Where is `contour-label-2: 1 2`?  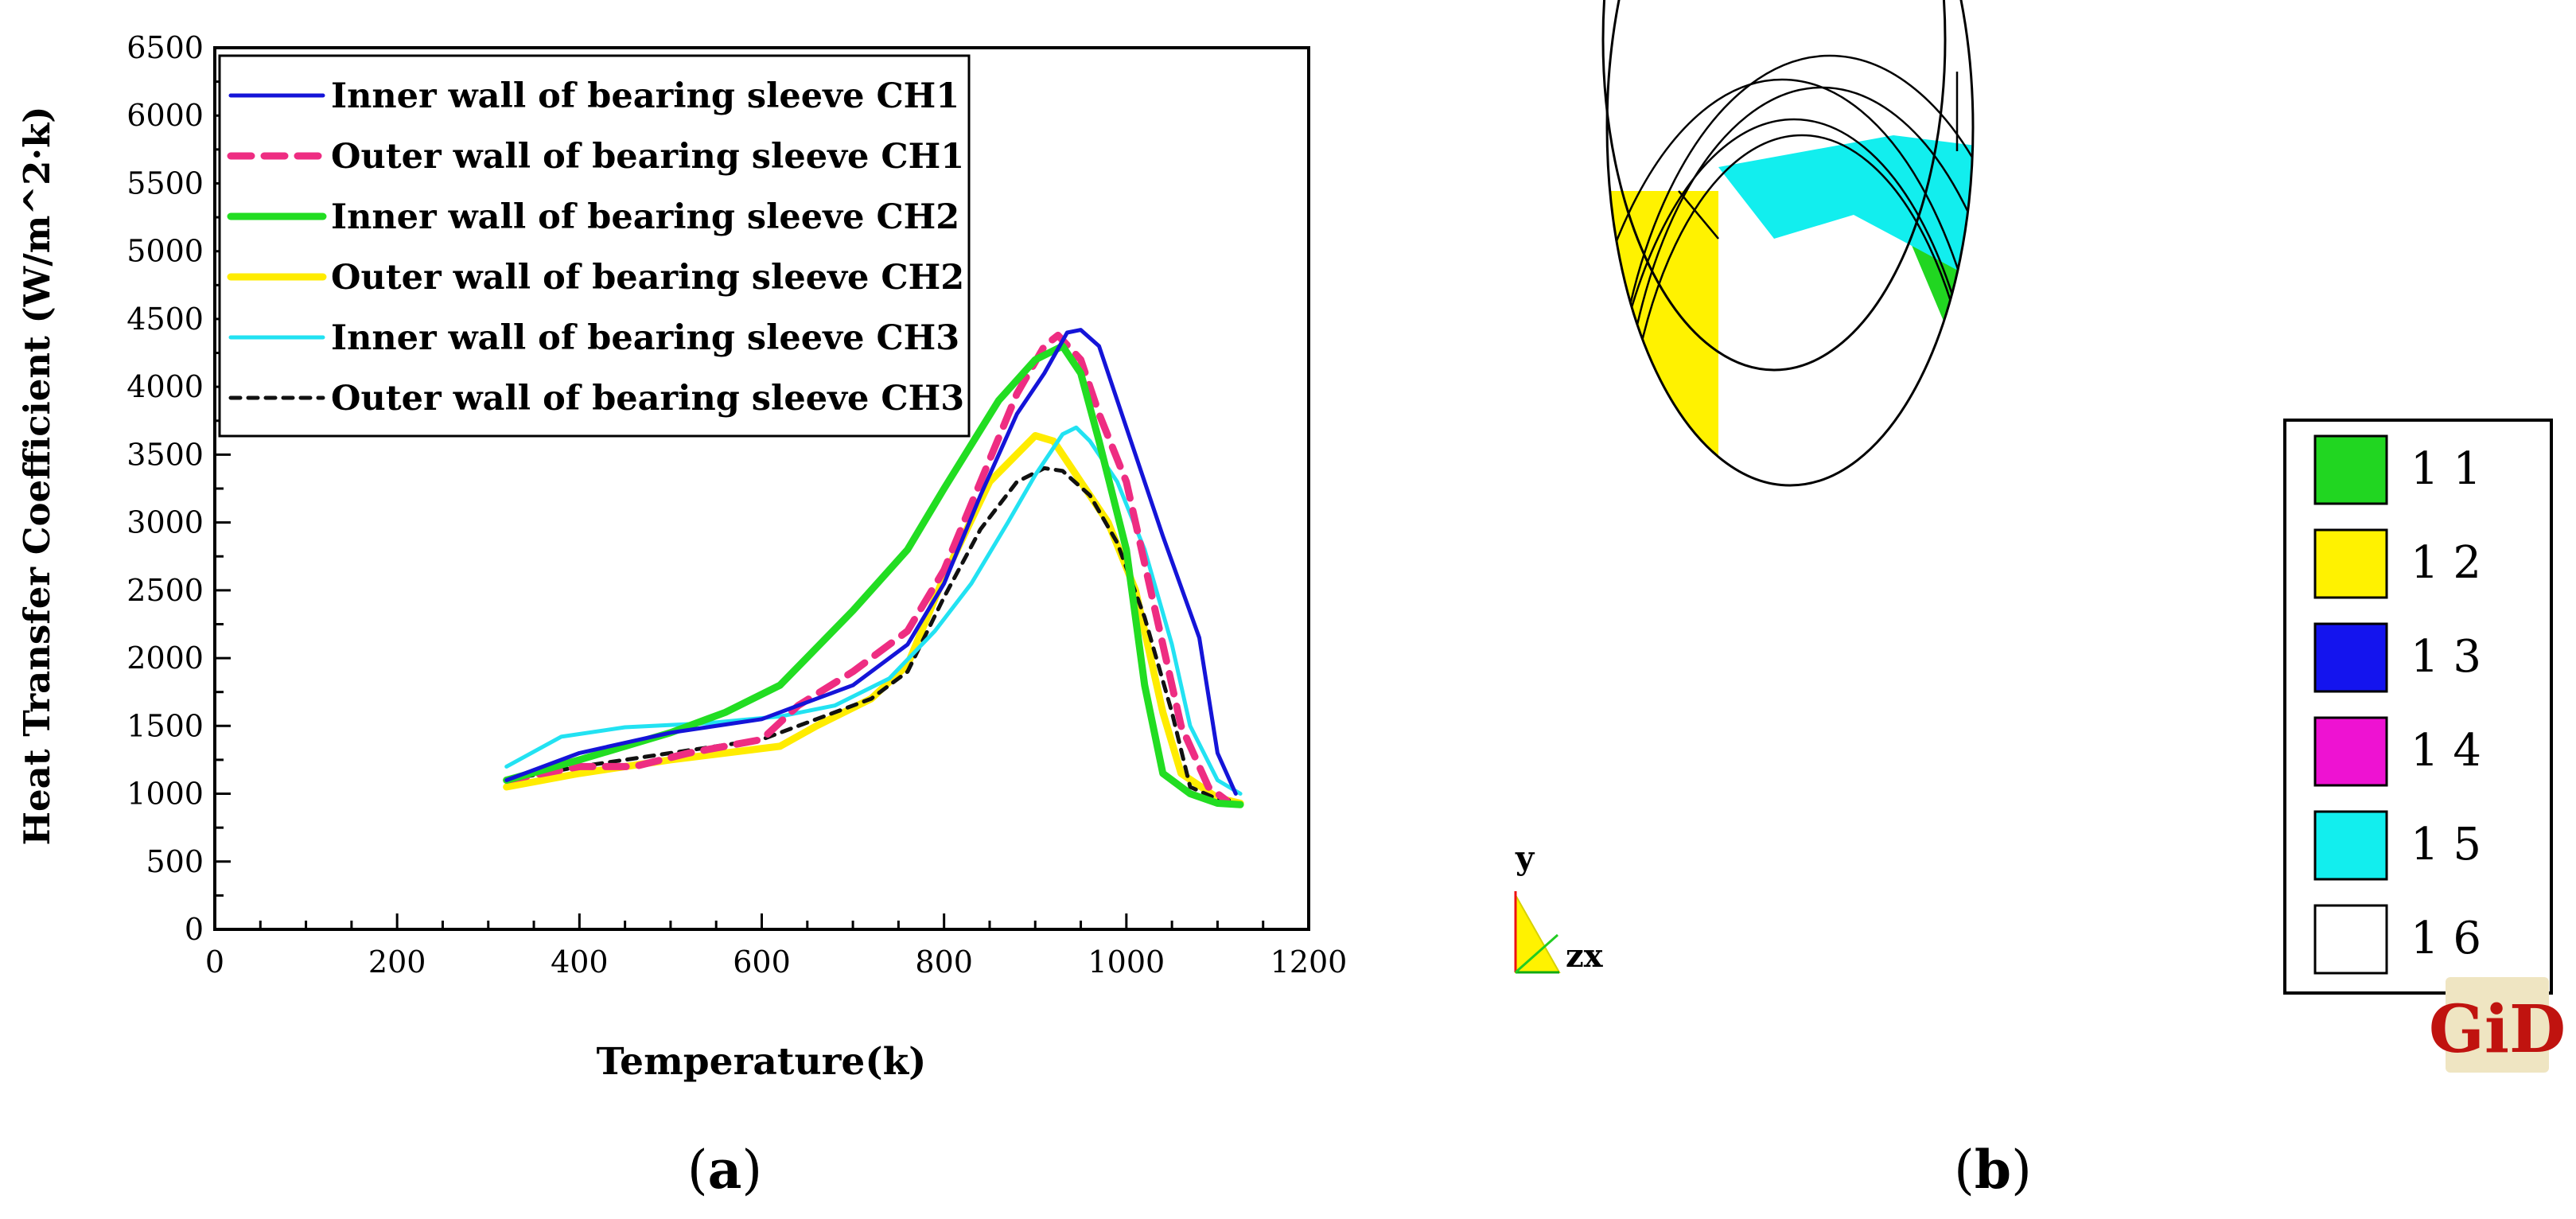 contour-label-2: 1 2 is located at coordinates (2446, 563).